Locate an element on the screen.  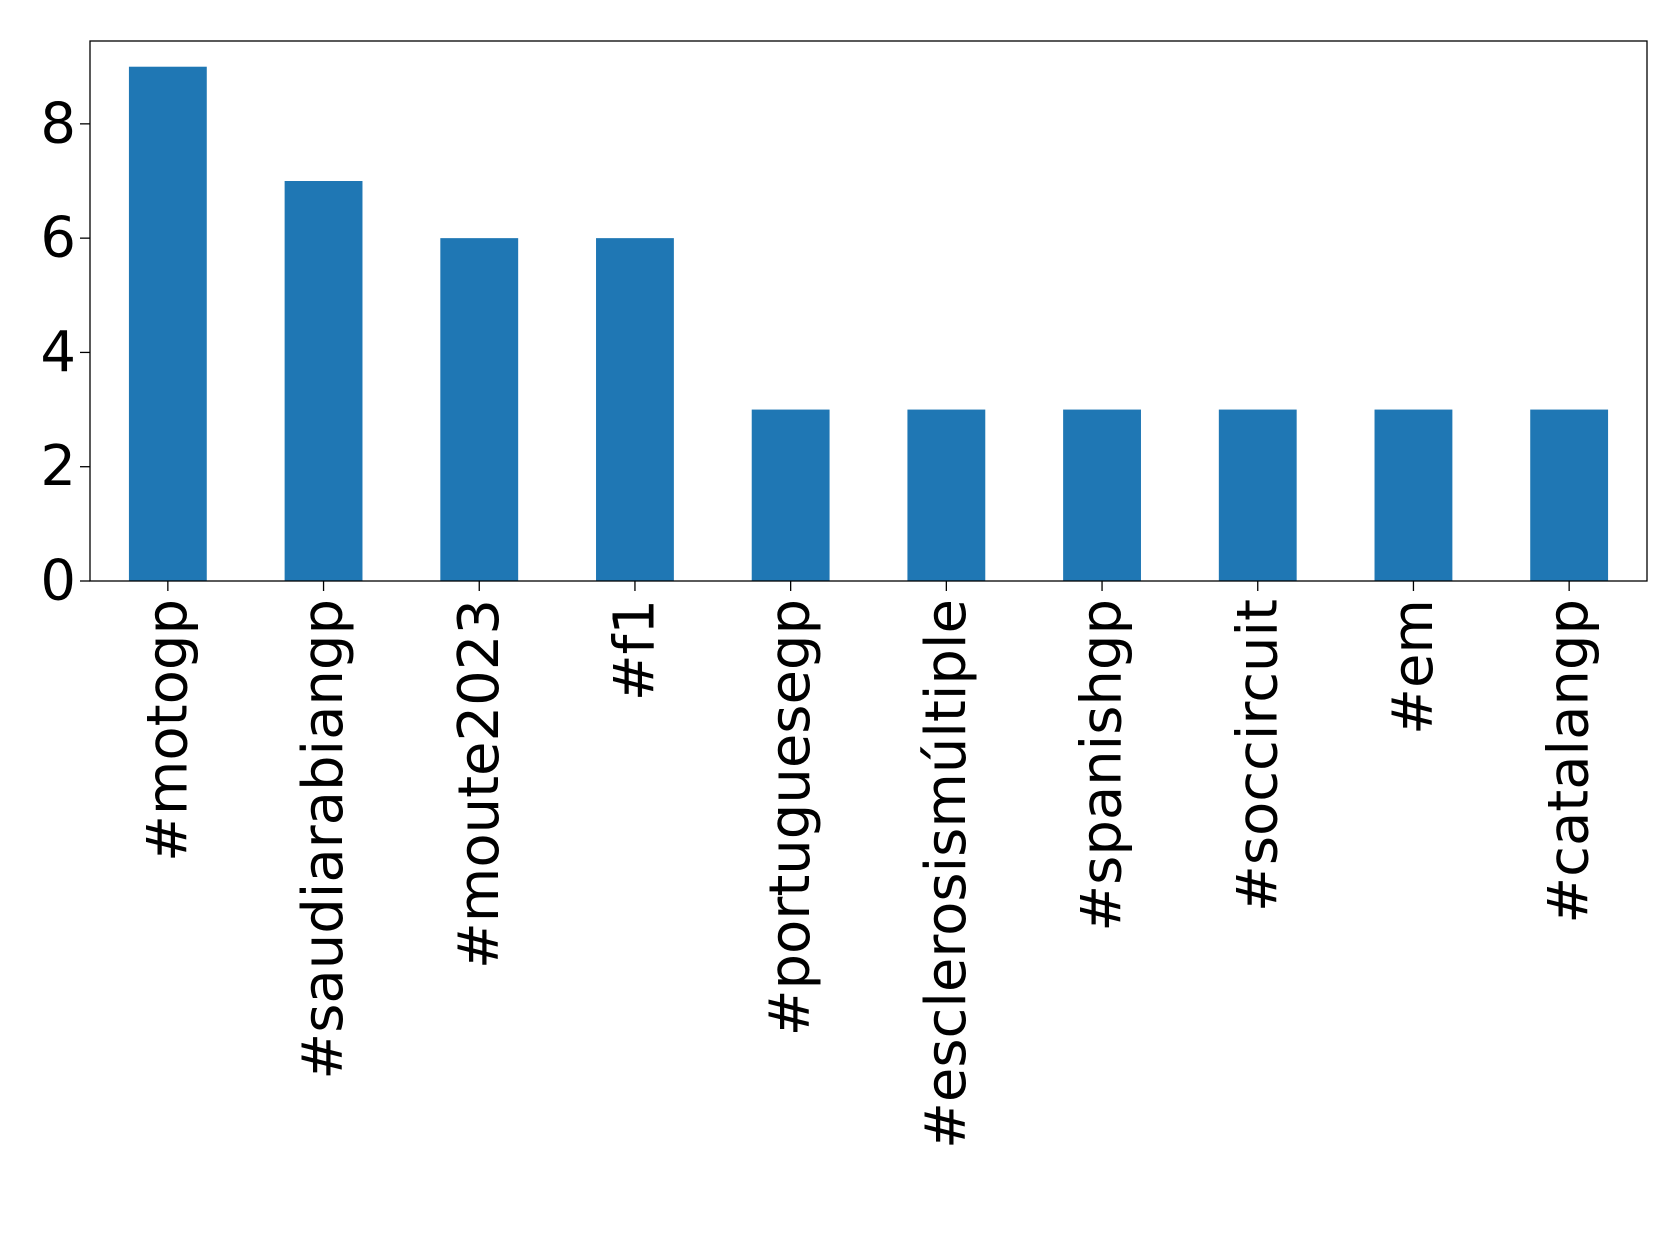
y-tick-label: 0 is located at coordinates (58, 581).